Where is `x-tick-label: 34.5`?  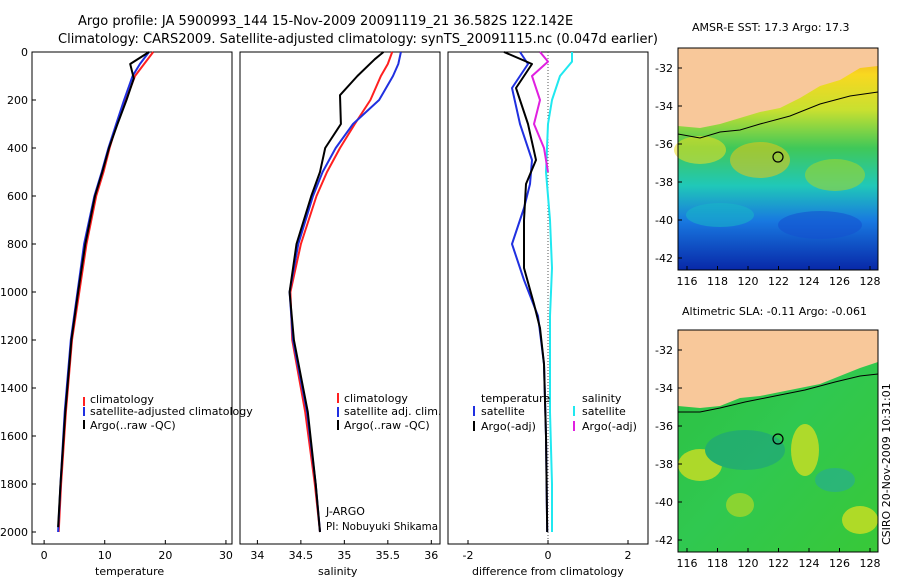 x-tick-label: 34.5 is located at coordinates (301, 555).